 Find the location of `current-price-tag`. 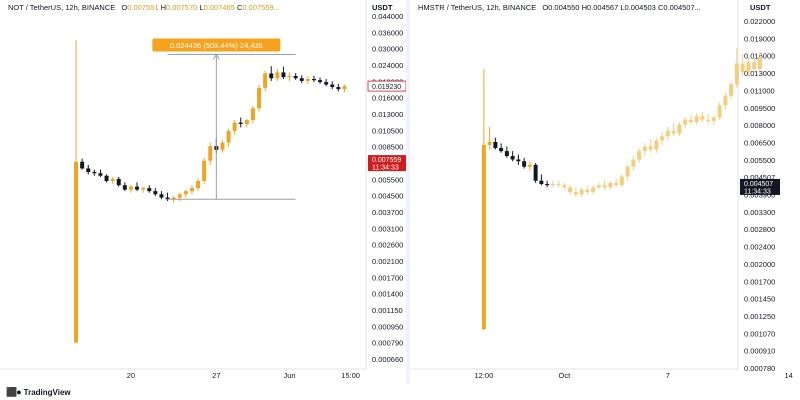

current-price-tag is located at coordinates (387, 163).